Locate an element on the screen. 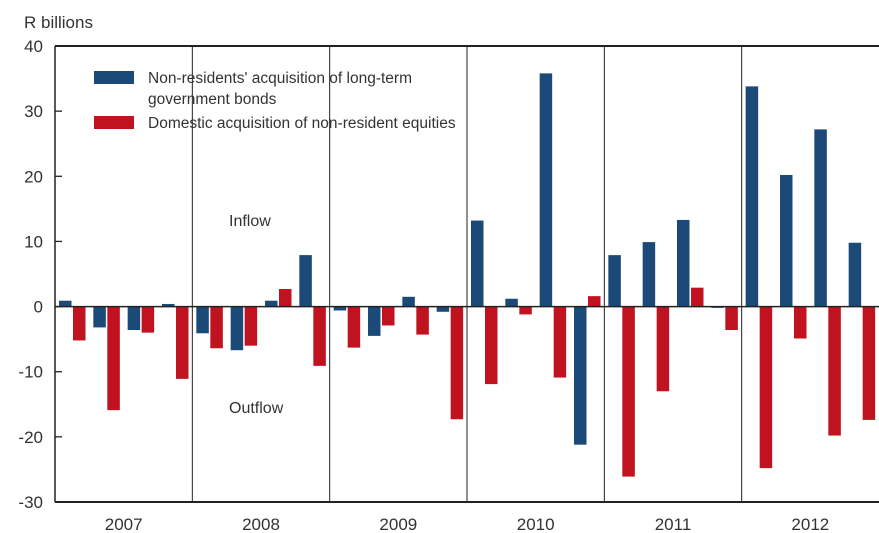  y-tick-label: -20 is located at coordinates (30, 437).